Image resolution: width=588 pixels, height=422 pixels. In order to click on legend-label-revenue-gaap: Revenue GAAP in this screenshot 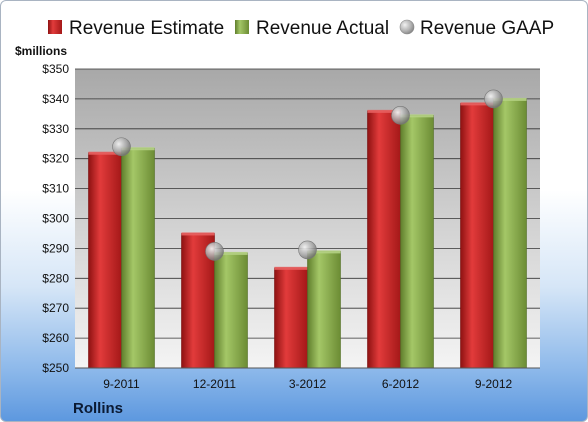, I will do `click(487, 28)`.